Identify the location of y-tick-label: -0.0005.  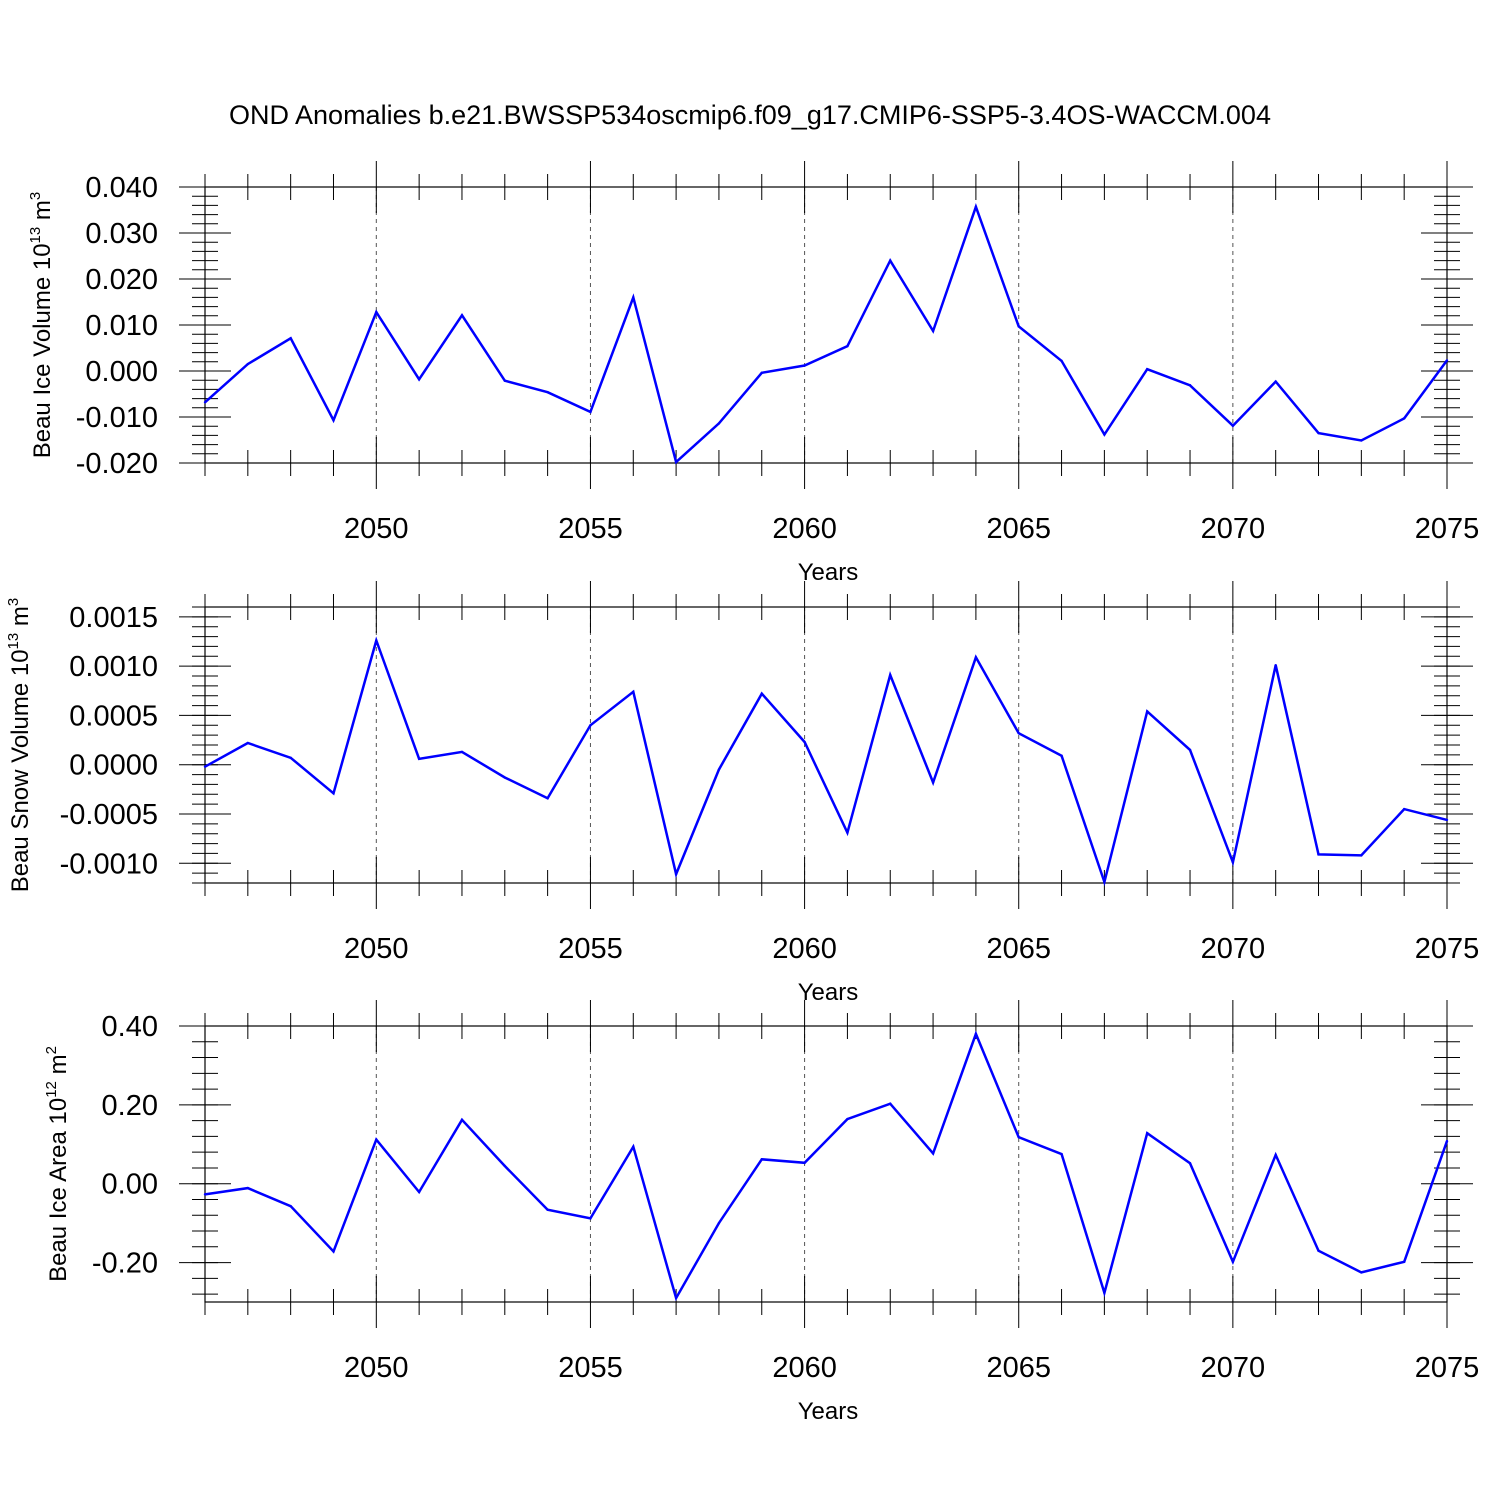
(109, 815).